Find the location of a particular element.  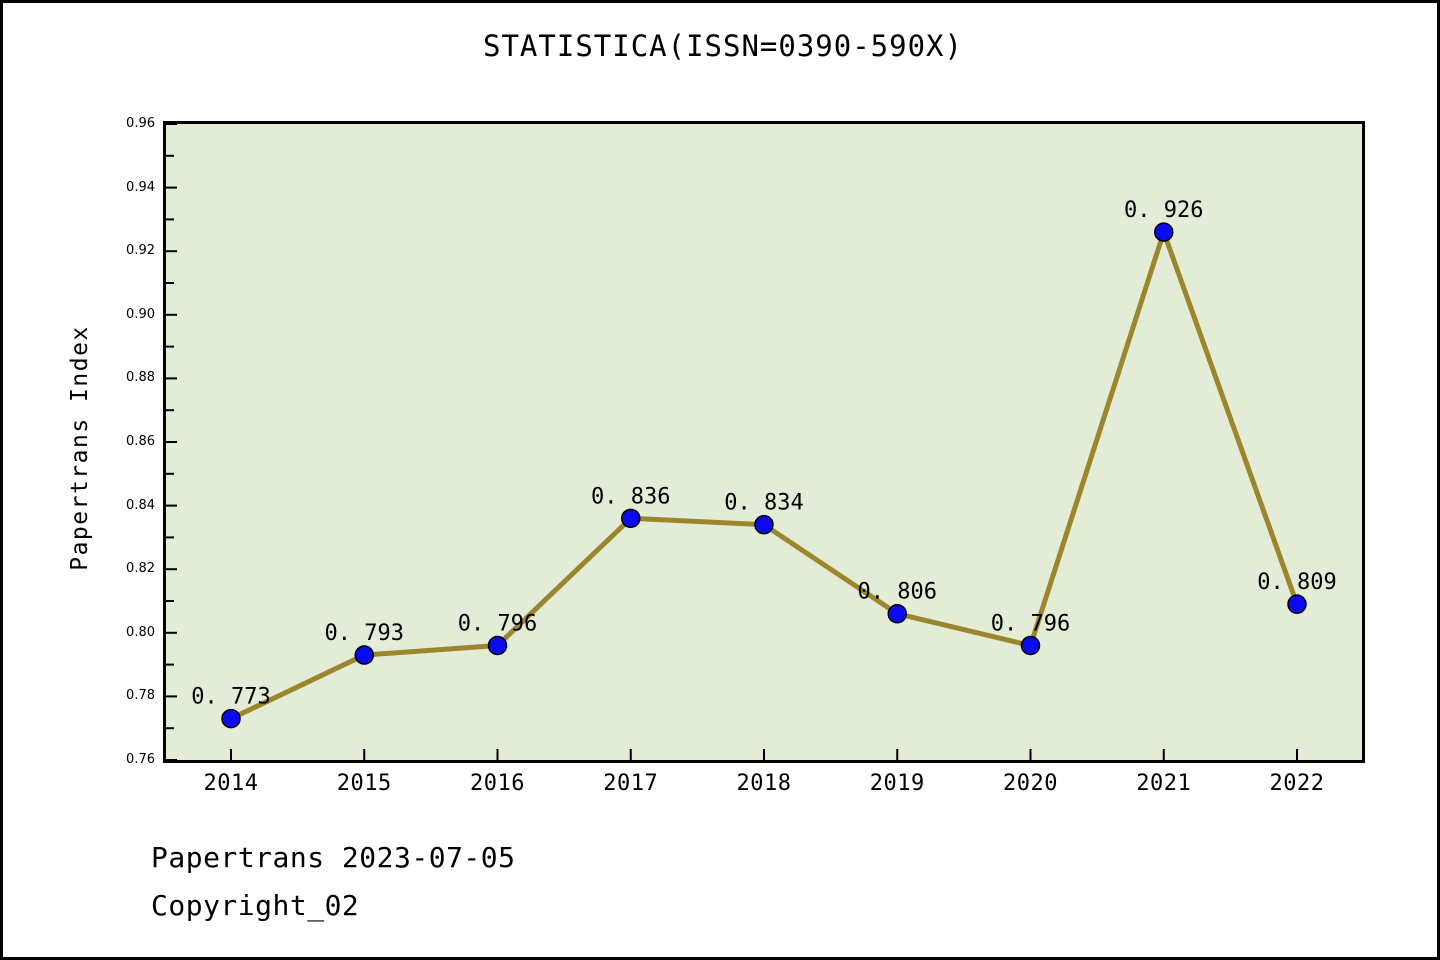

data-point-label: 0. 773 is located at coordinates (230, 697).